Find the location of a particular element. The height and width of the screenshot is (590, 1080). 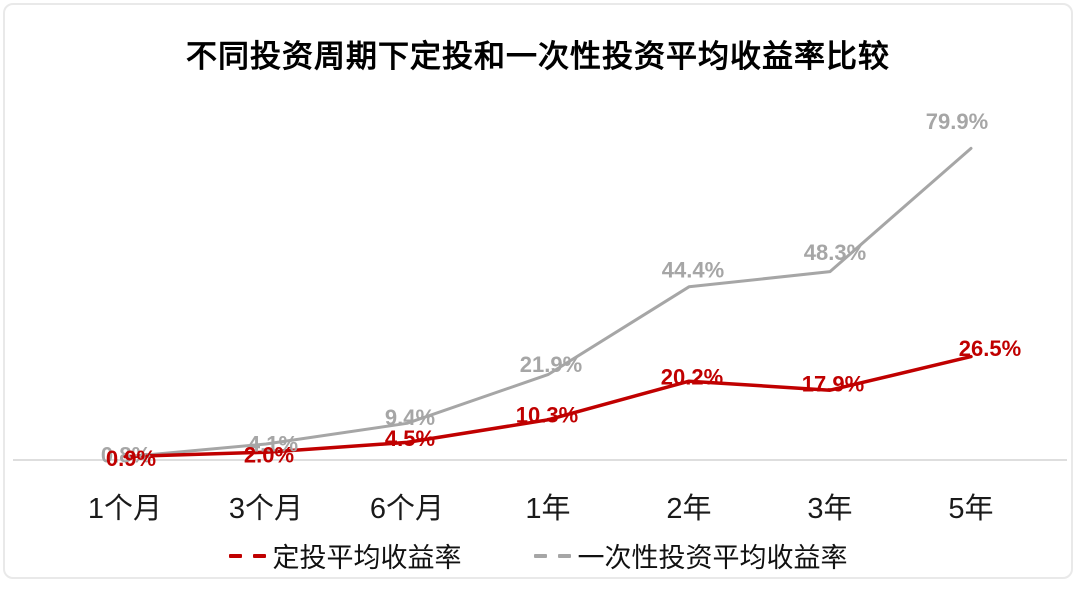

data-label-lump-sum-6个月: 9.4% is located at coordinates (410, 417).